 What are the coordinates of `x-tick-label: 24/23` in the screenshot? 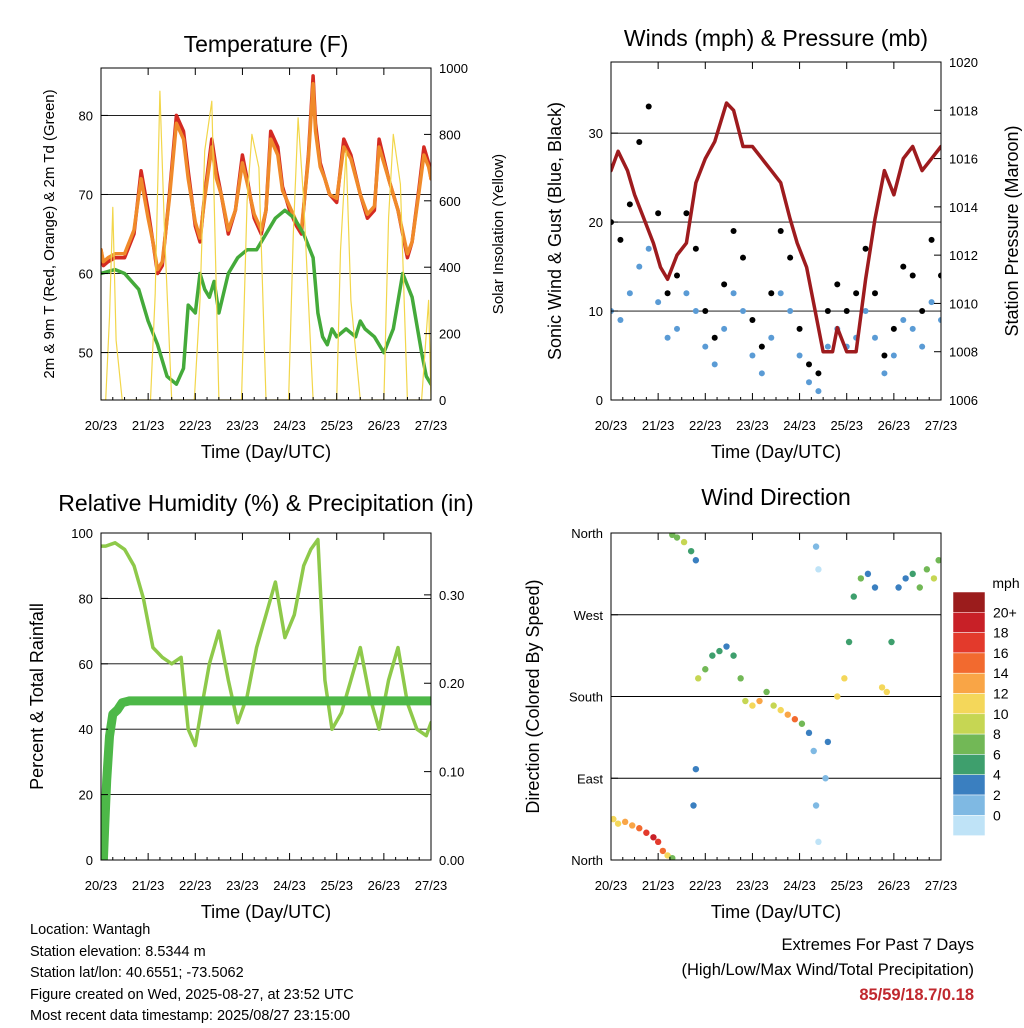 It's located at (289, 885).